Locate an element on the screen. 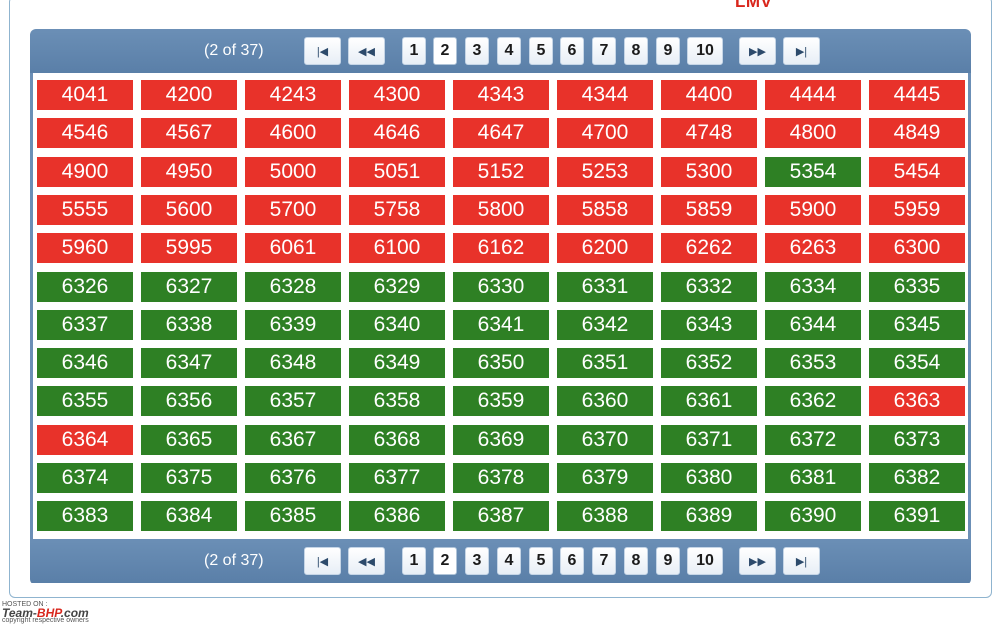 The height and width of the screenshot is (625, 1000). number-cell: 5758 is located at coordinates (397, 209).